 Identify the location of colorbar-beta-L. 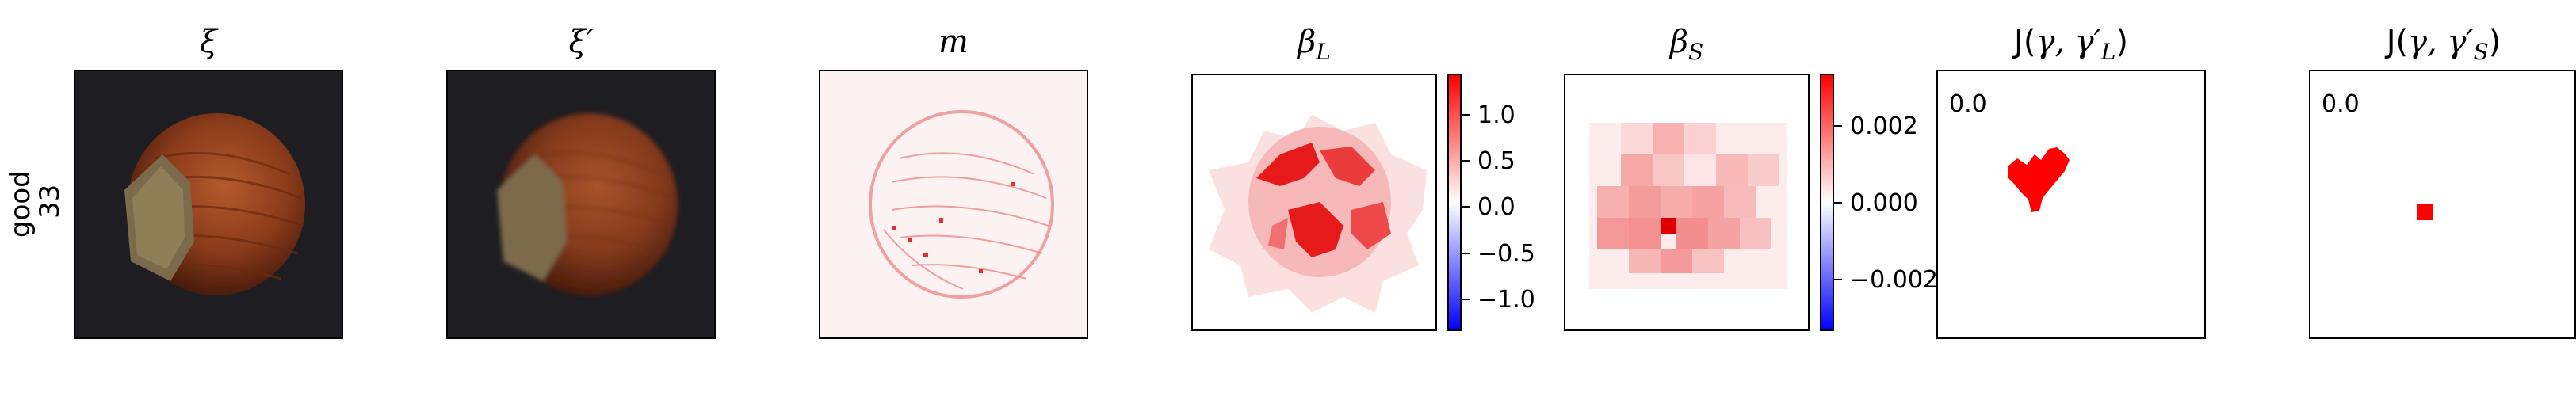
(1454, 202).